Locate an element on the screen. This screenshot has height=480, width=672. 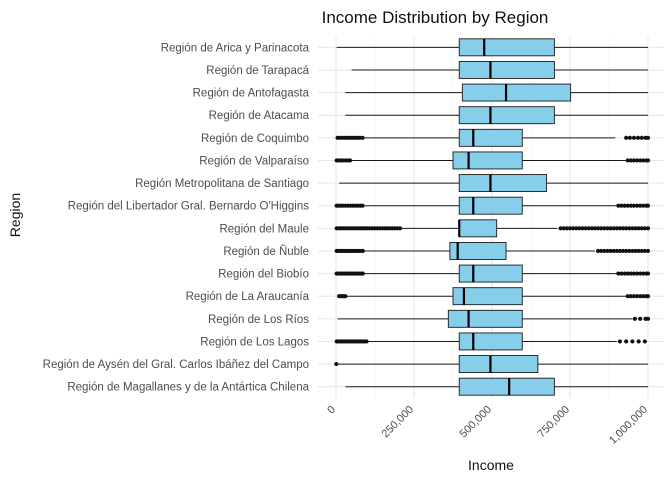
y-tick-label: Región del Biobío is located at coordinates (263, 275).